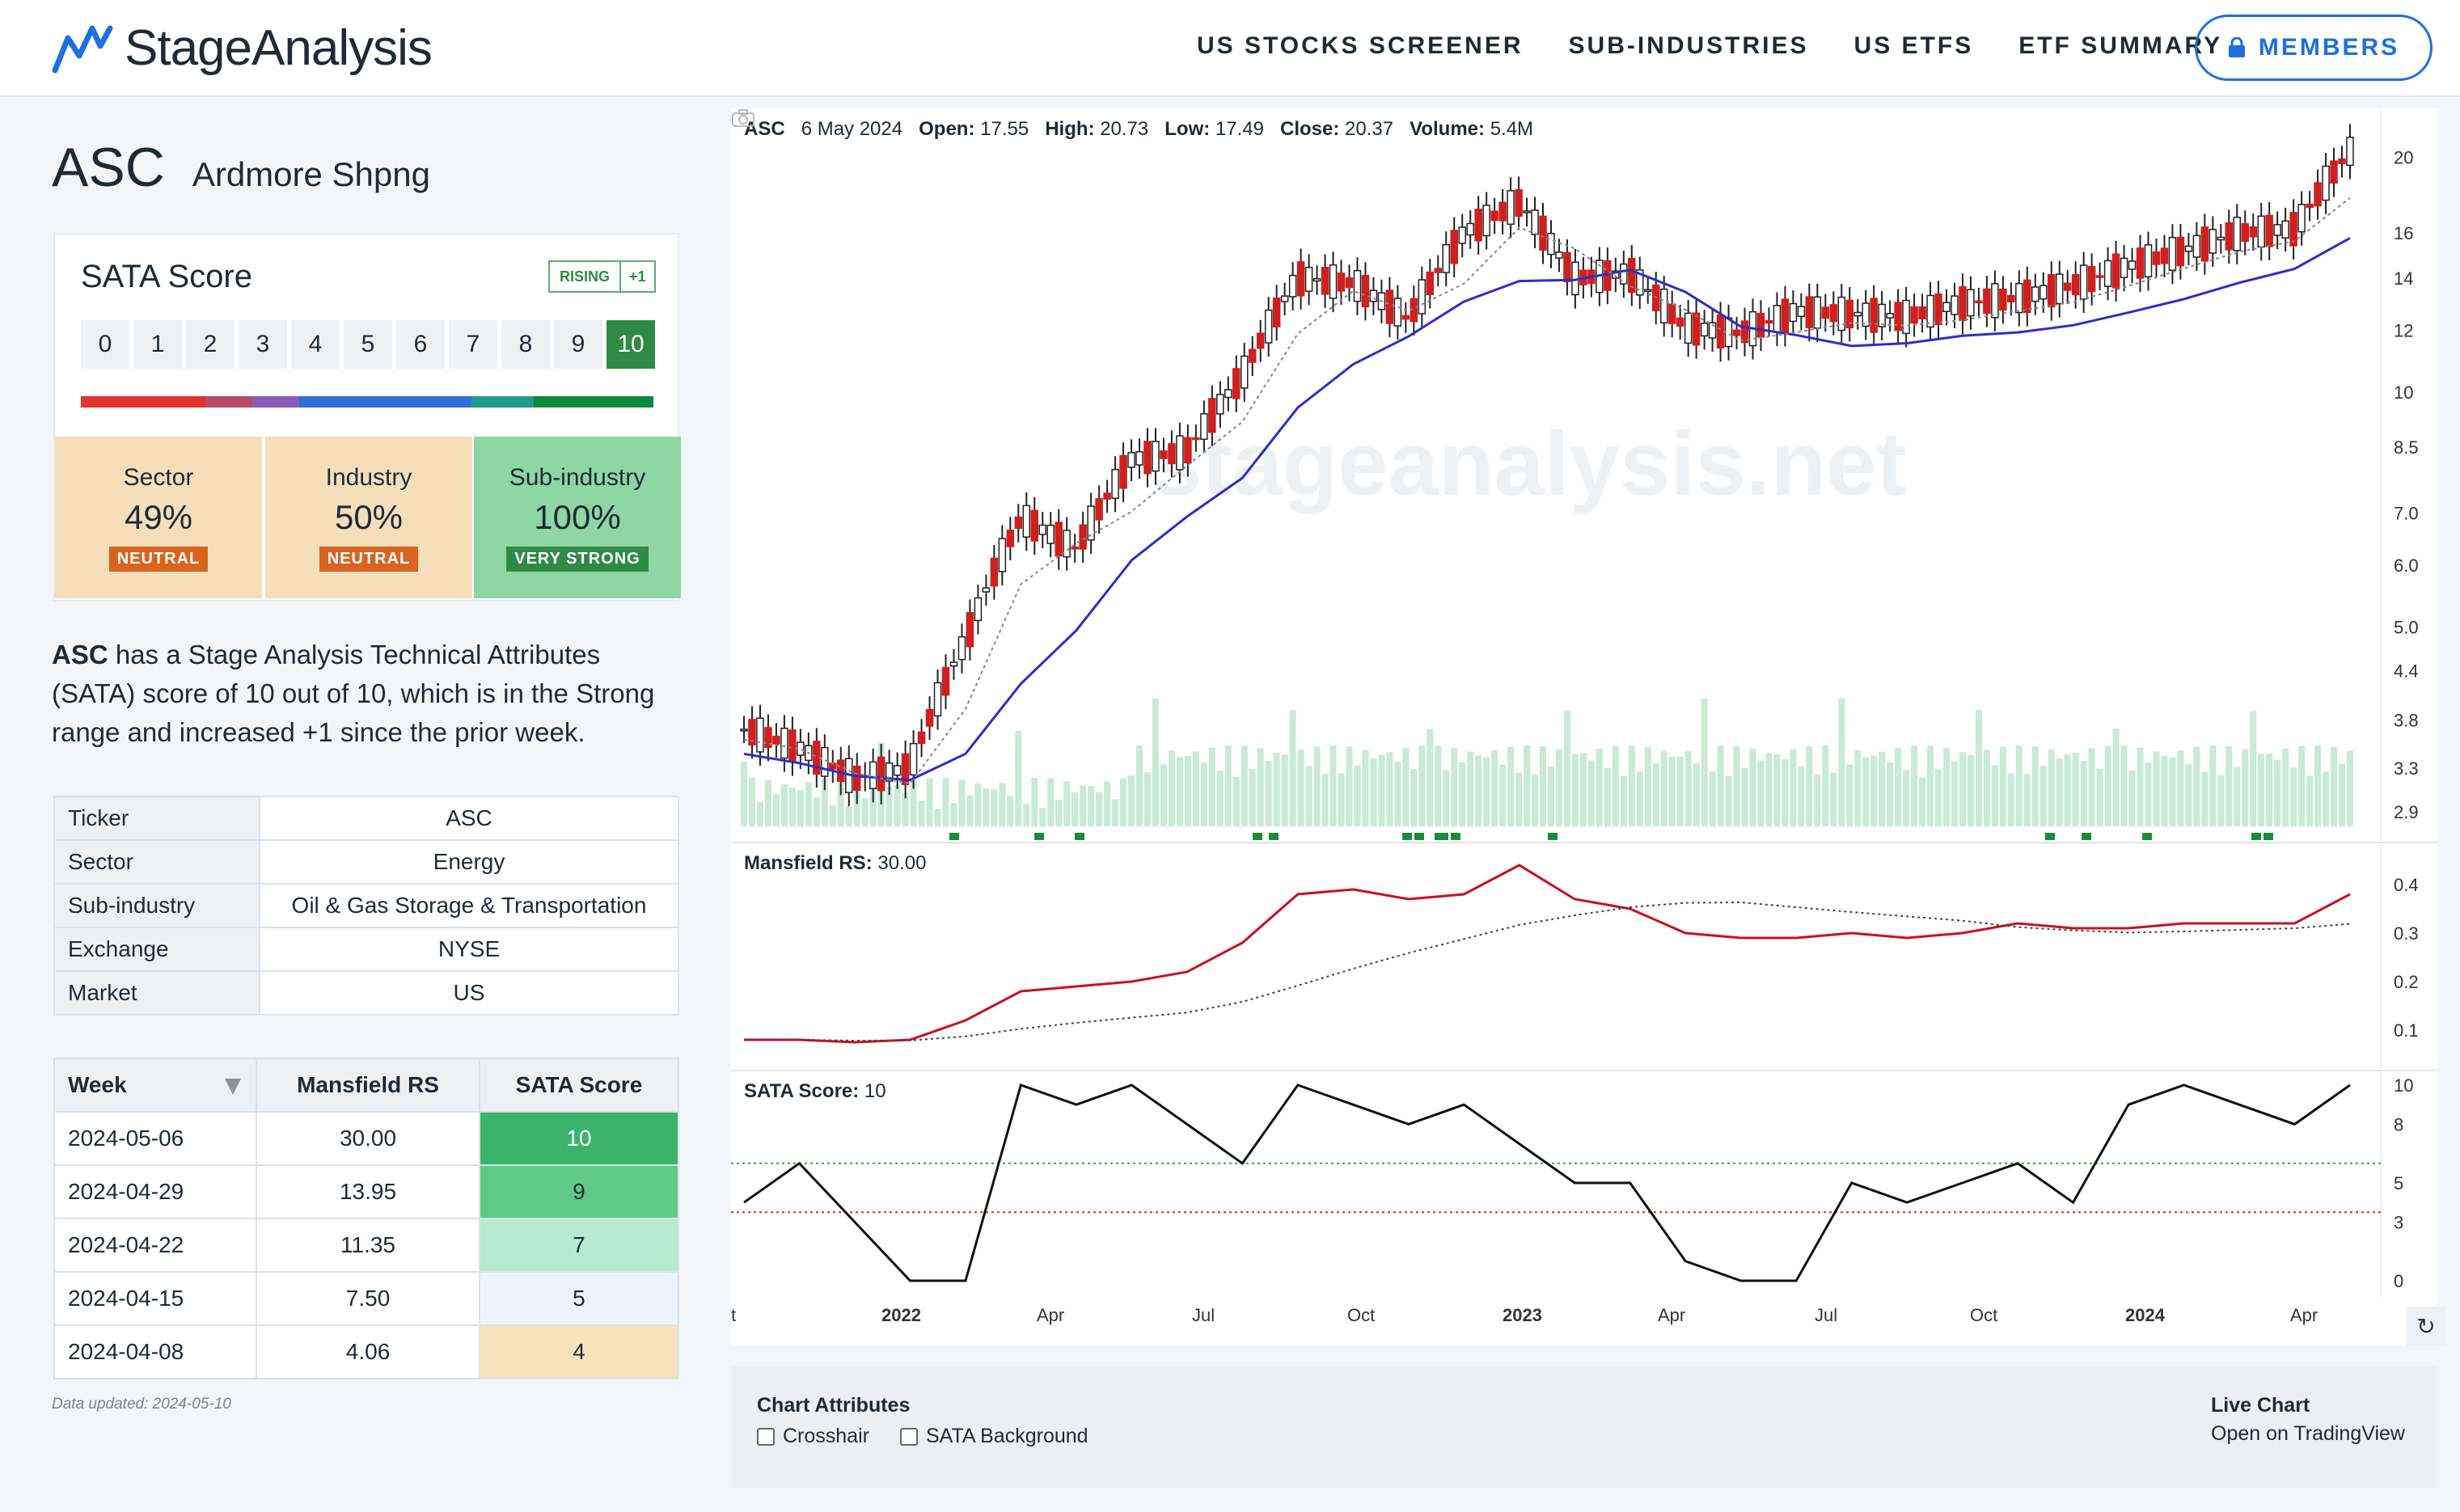 This screenshot has width=2460, height=1512. I want to click on stat-value: 100%, so click(577, 517).